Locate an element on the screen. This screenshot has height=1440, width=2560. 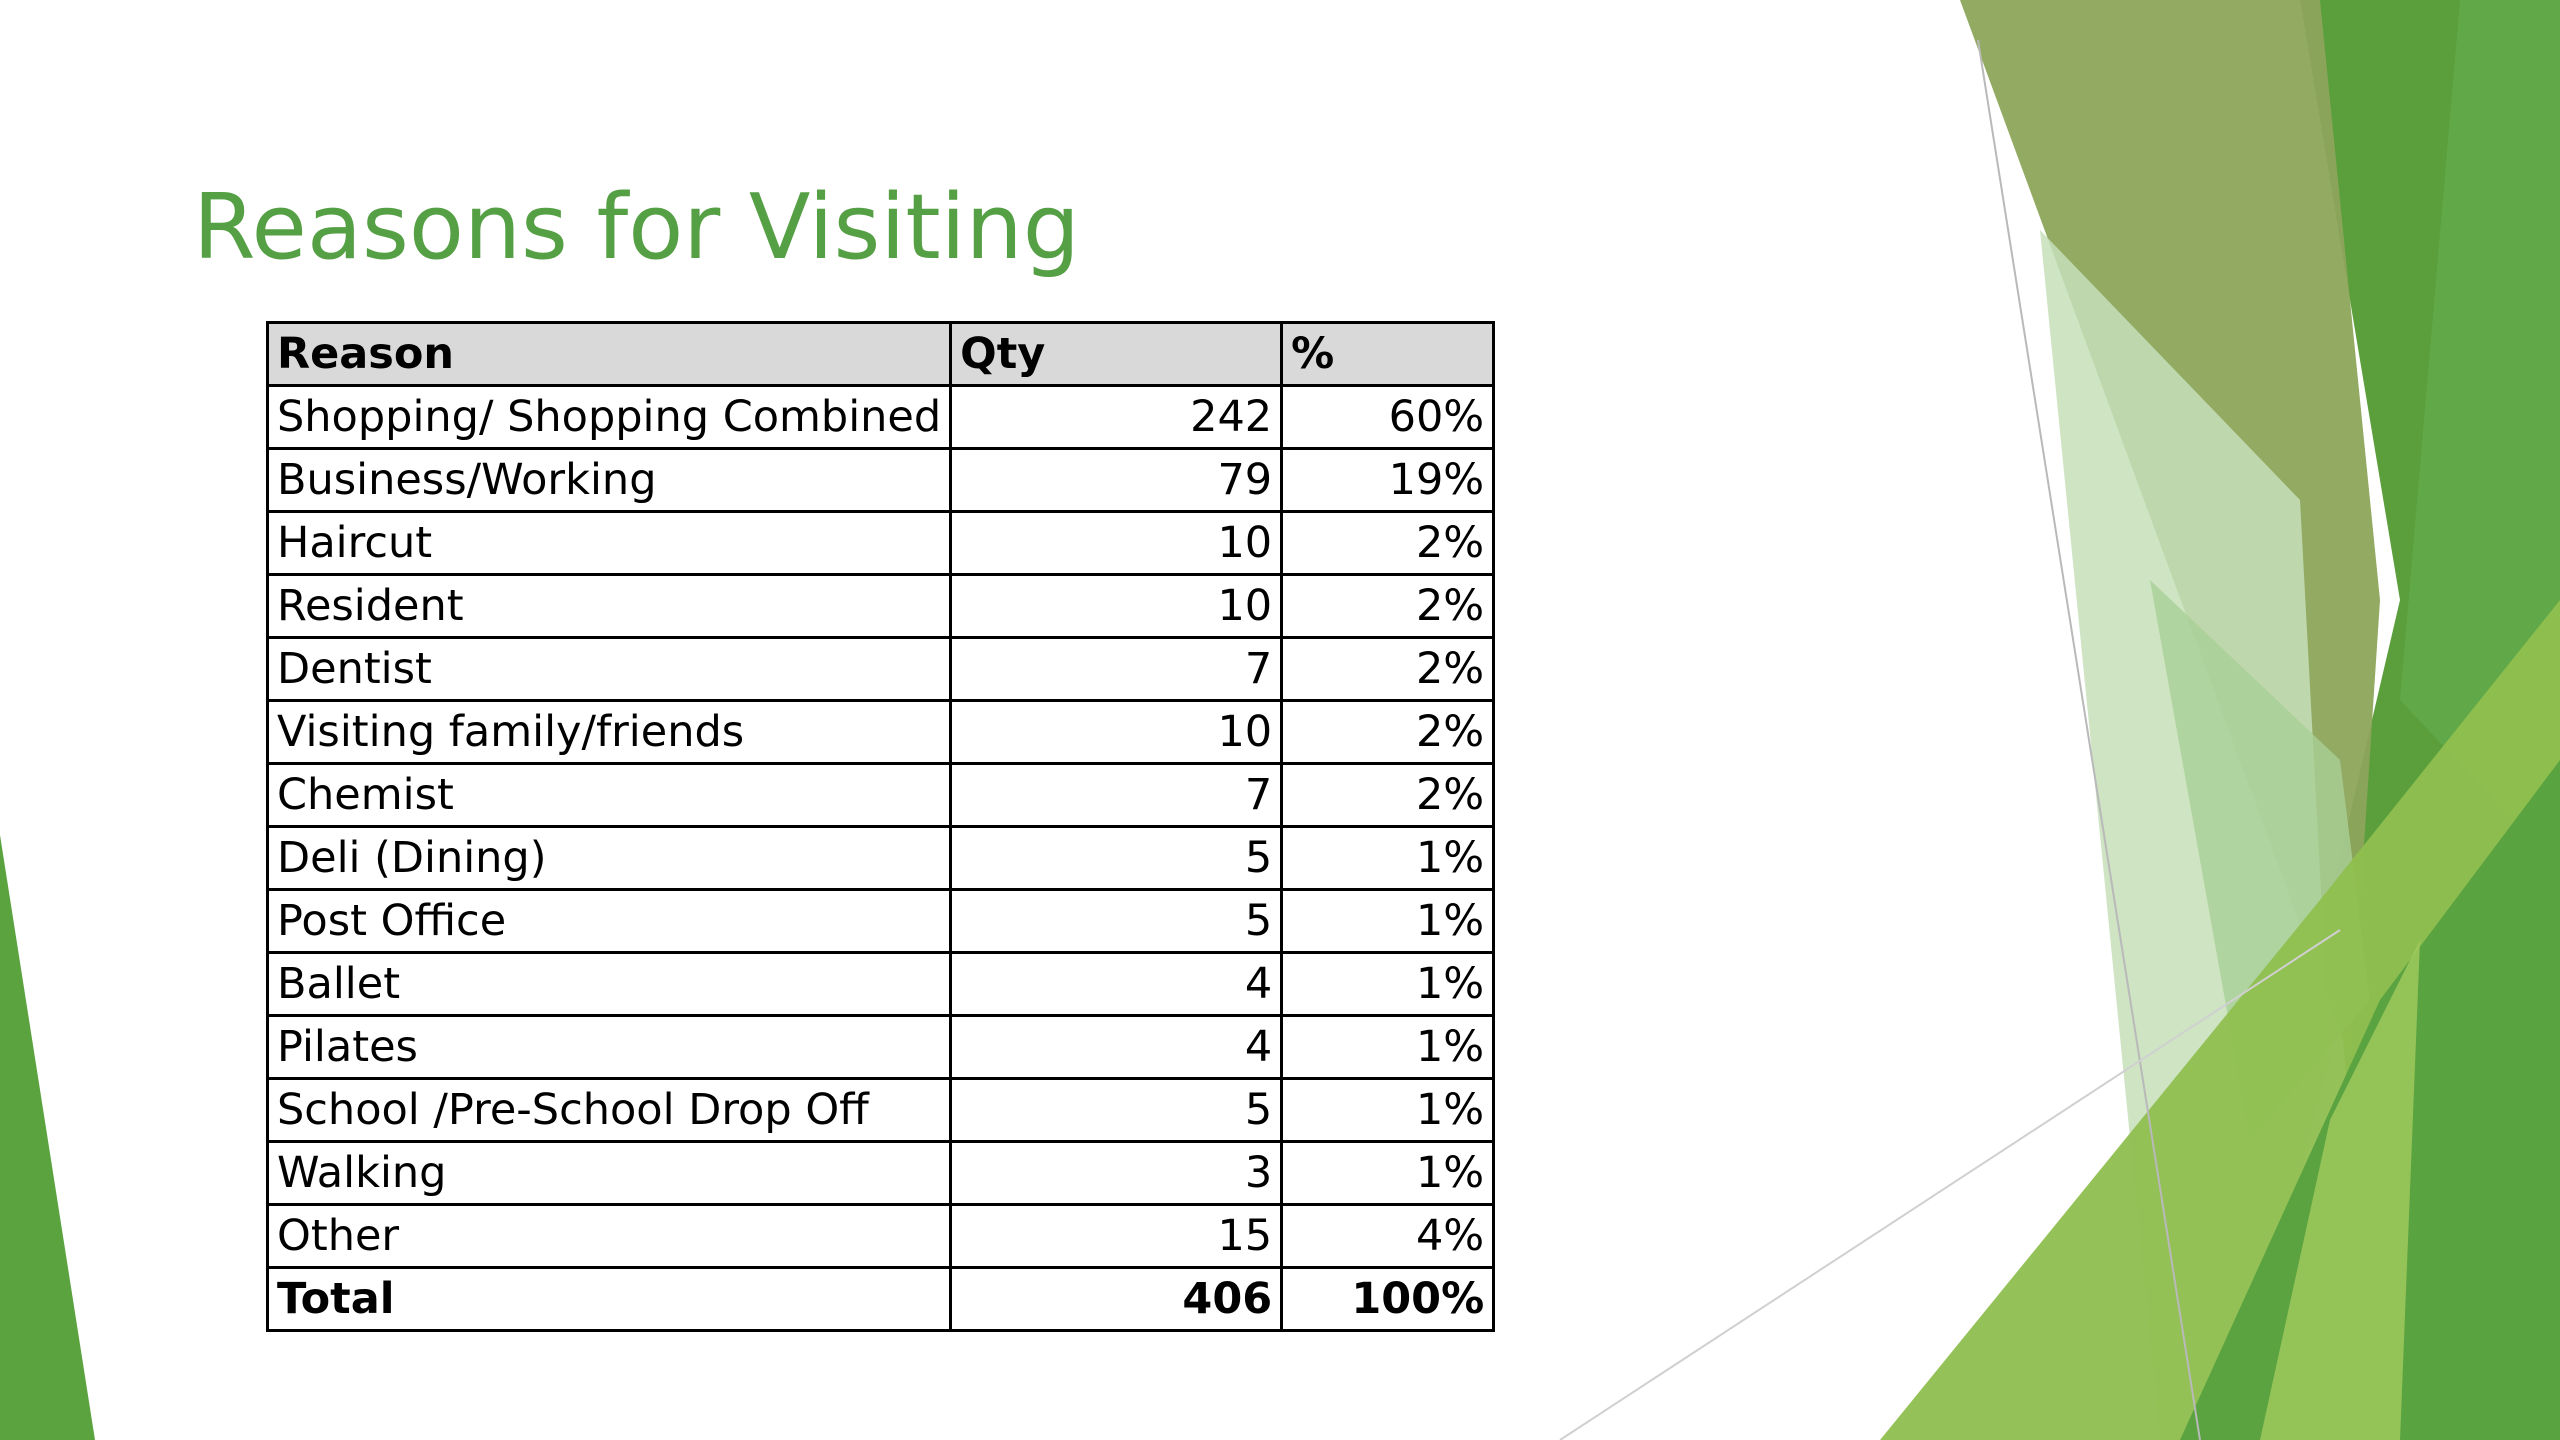
cell-reason: Pilates is located at coordinates (609, 1047).